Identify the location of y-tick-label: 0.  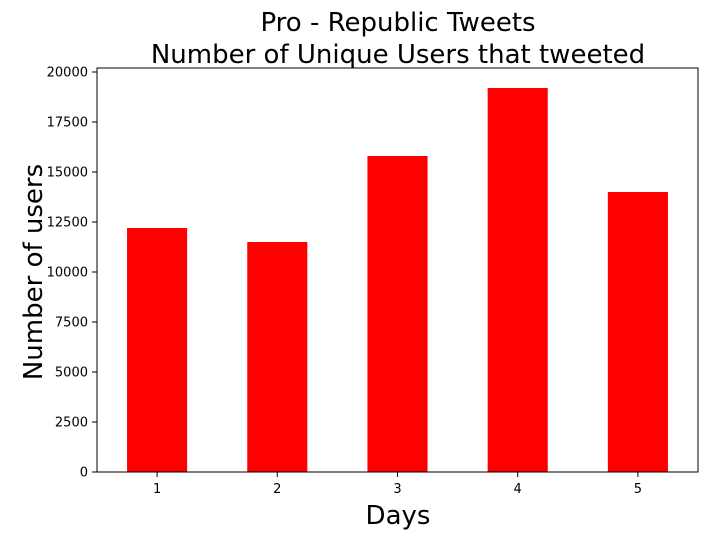
(84, 473).